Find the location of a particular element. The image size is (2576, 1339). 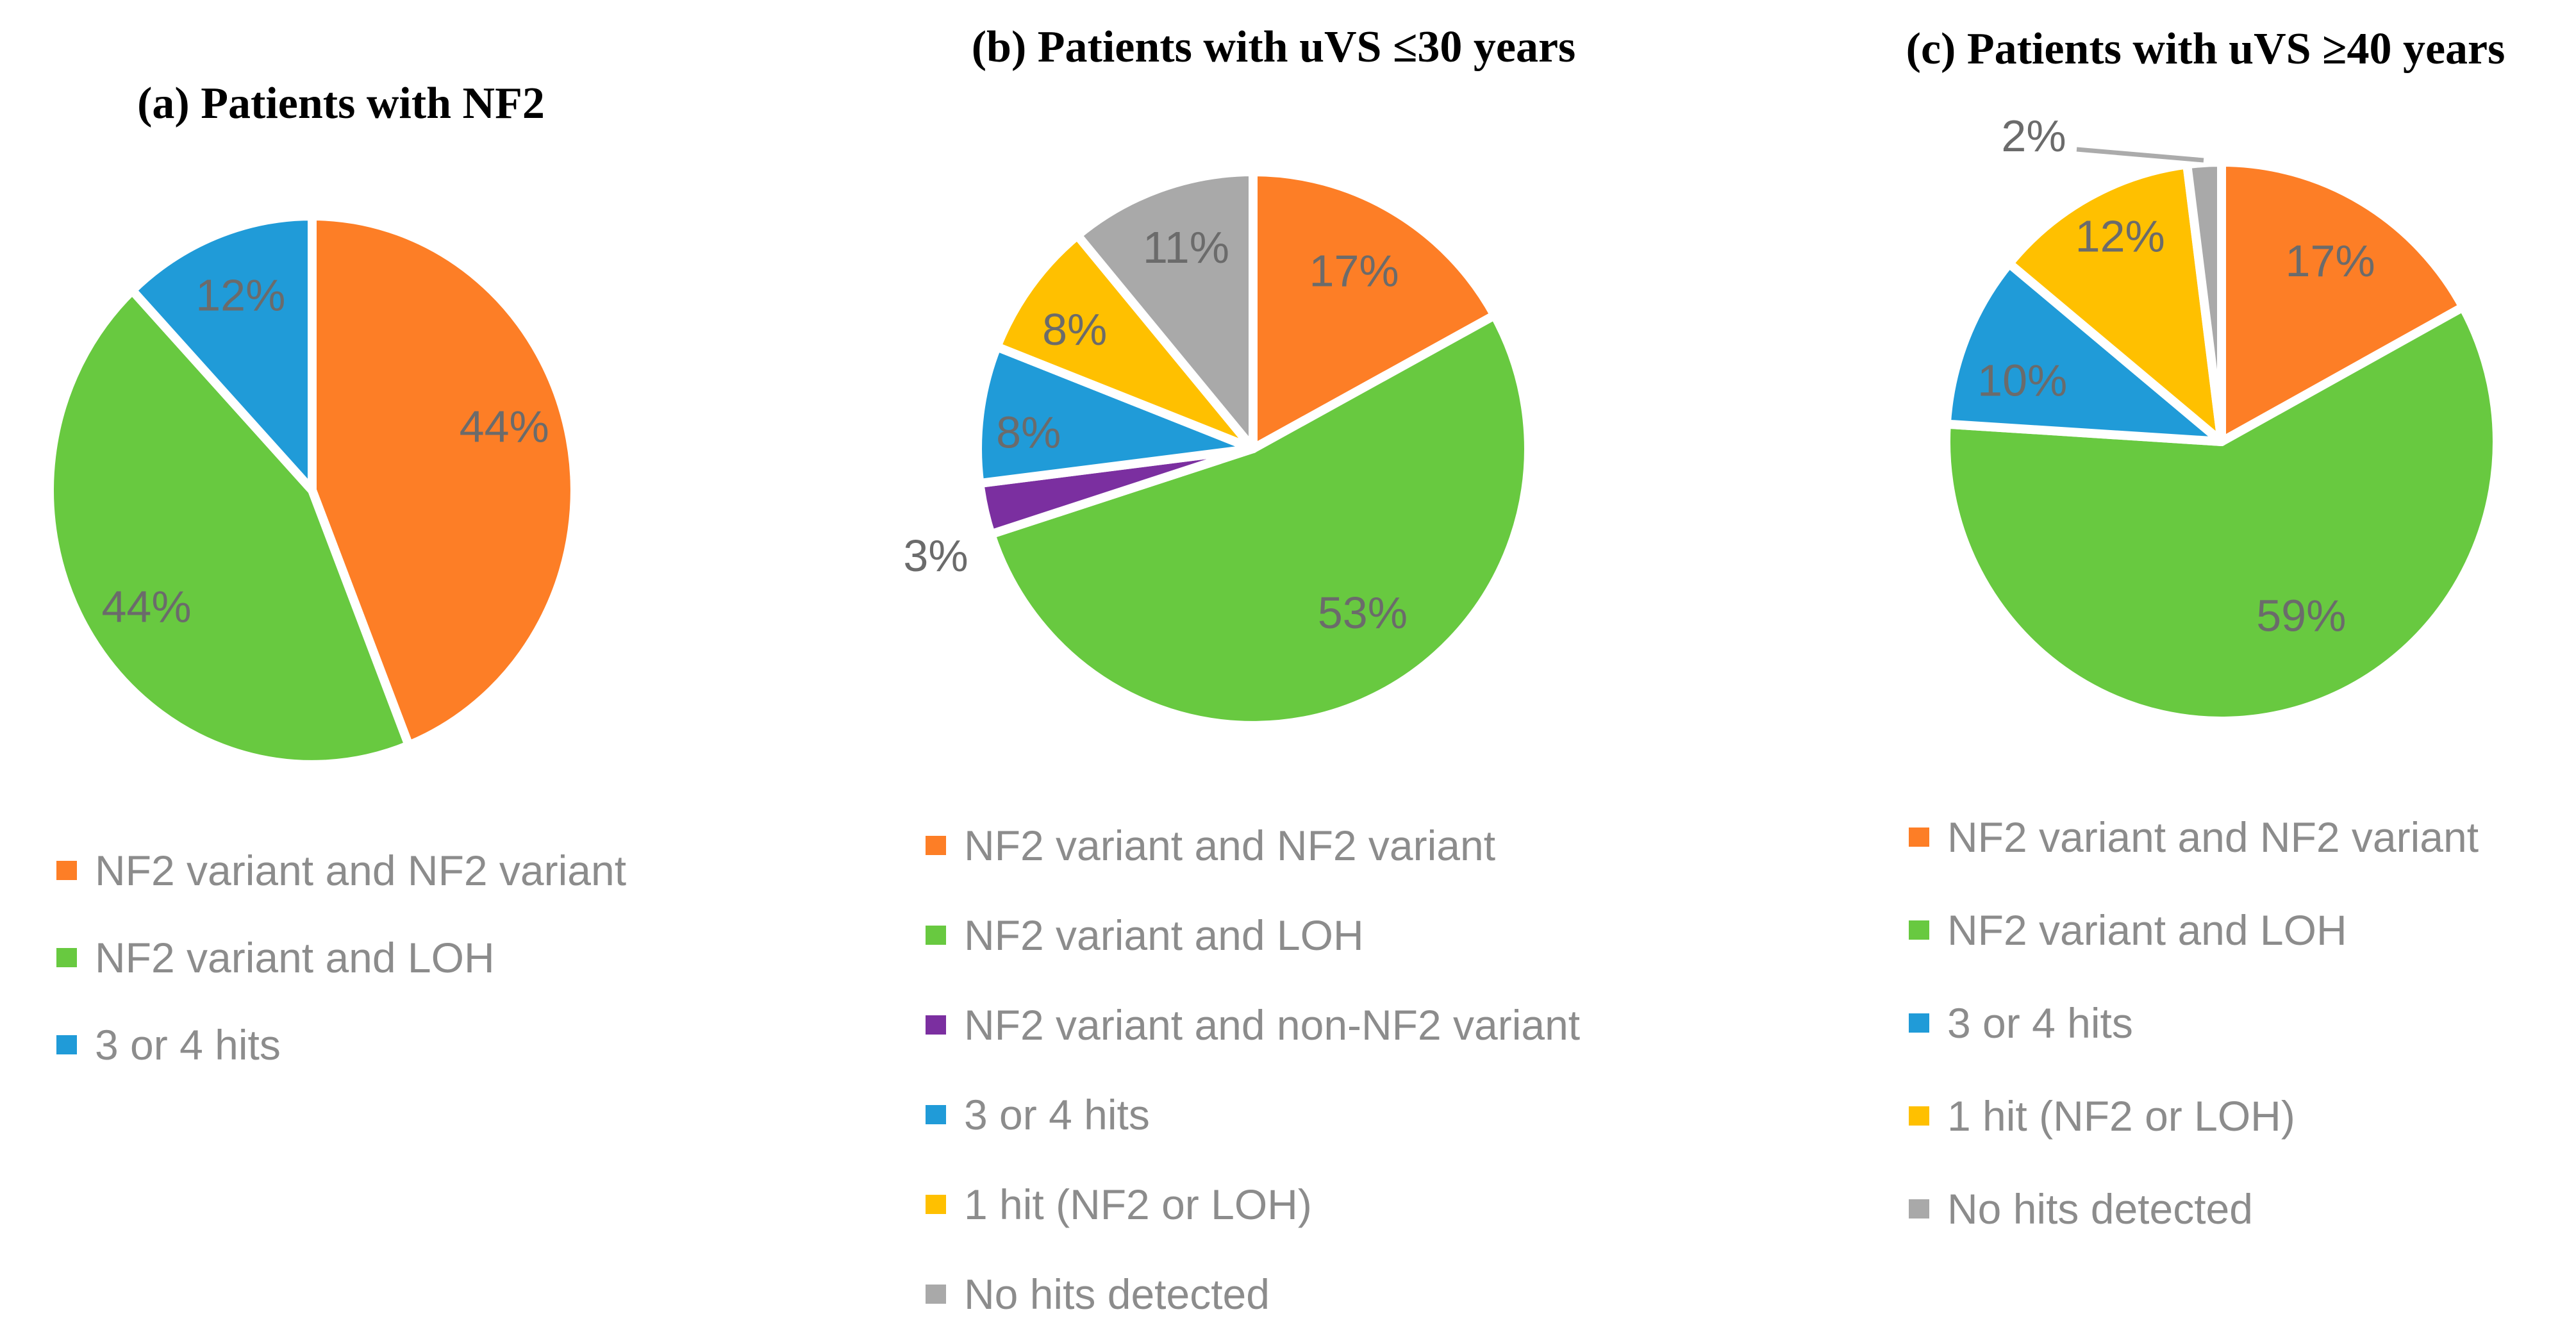

legend-item: NF2 variant and non-NF2 variant is located at coordinates (1253, 1025).